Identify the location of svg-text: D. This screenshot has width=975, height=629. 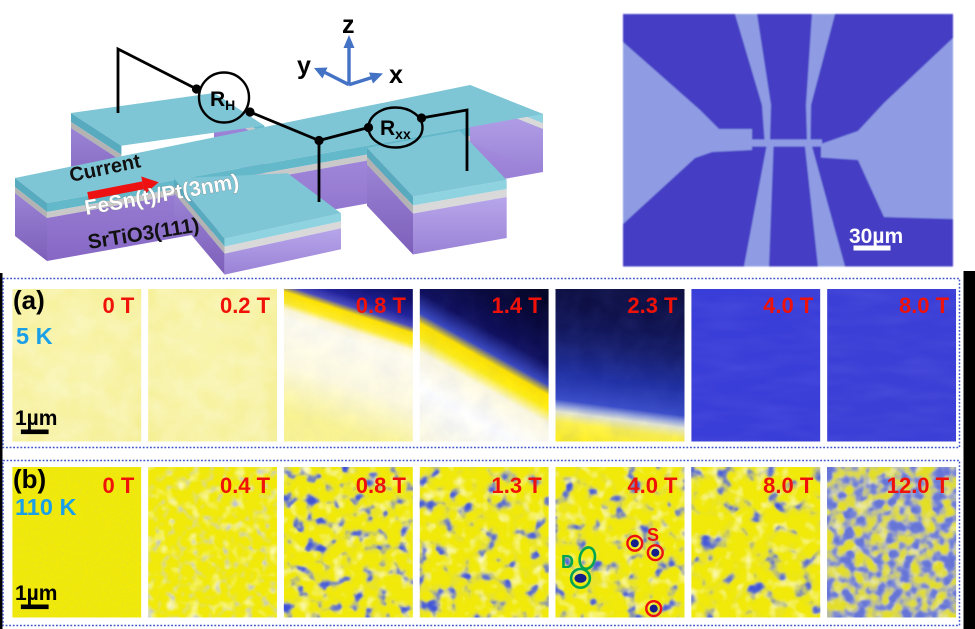
(567, 562).